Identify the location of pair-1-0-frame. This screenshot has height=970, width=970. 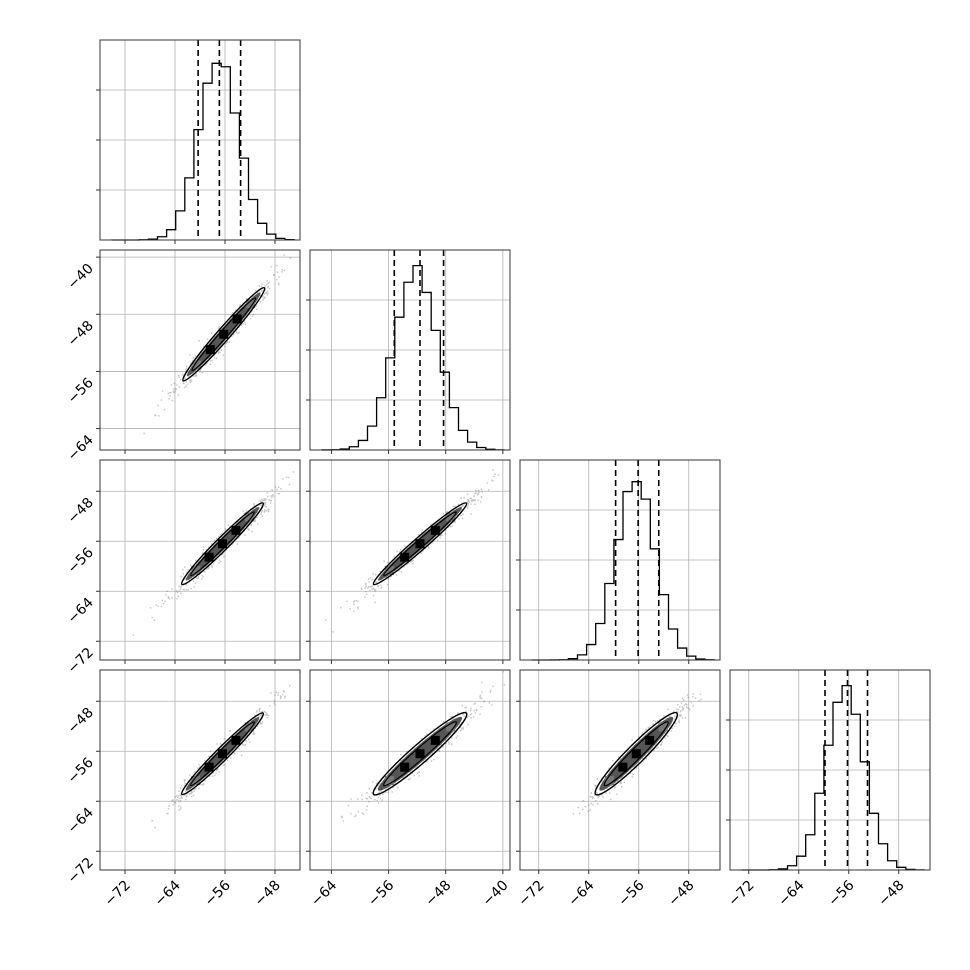
(200, 350).